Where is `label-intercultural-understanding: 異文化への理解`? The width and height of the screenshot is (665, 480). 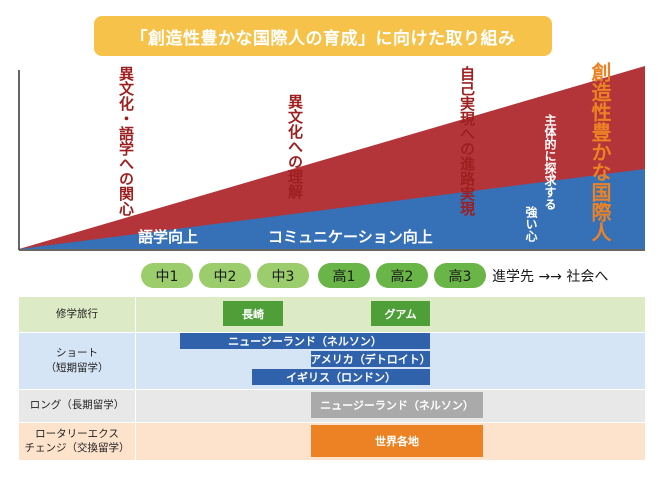 label-intercultural-understanding: 異文化への理解 is located at coordinates (295, 146).